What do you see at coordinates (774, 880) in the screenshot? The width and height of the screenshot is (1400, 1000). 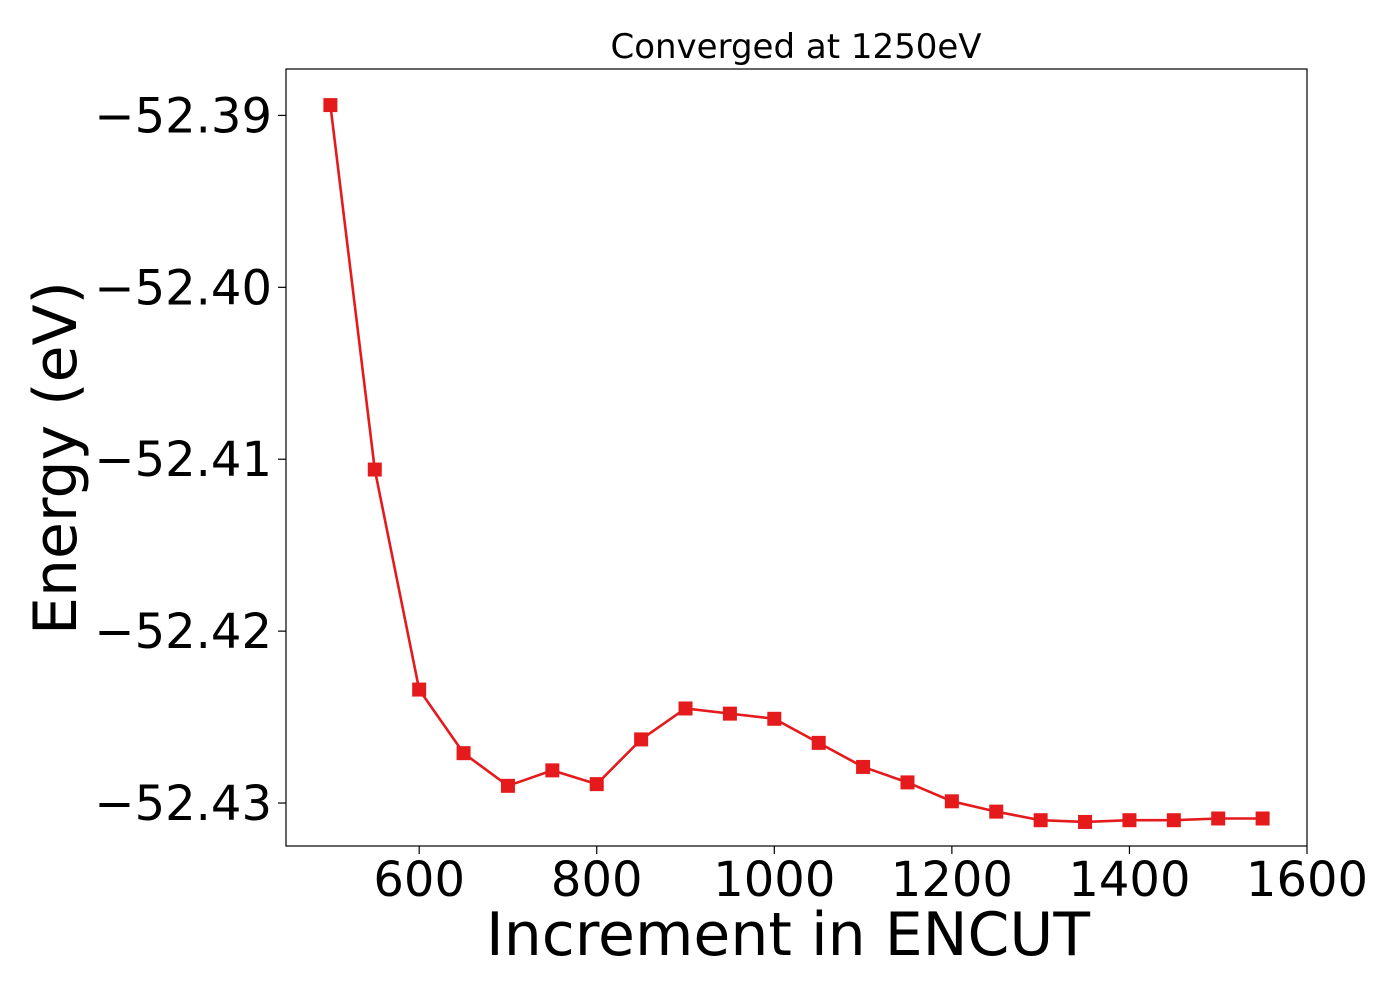 I see `x-tick-label: 1000` at bounding box center [774, 880].